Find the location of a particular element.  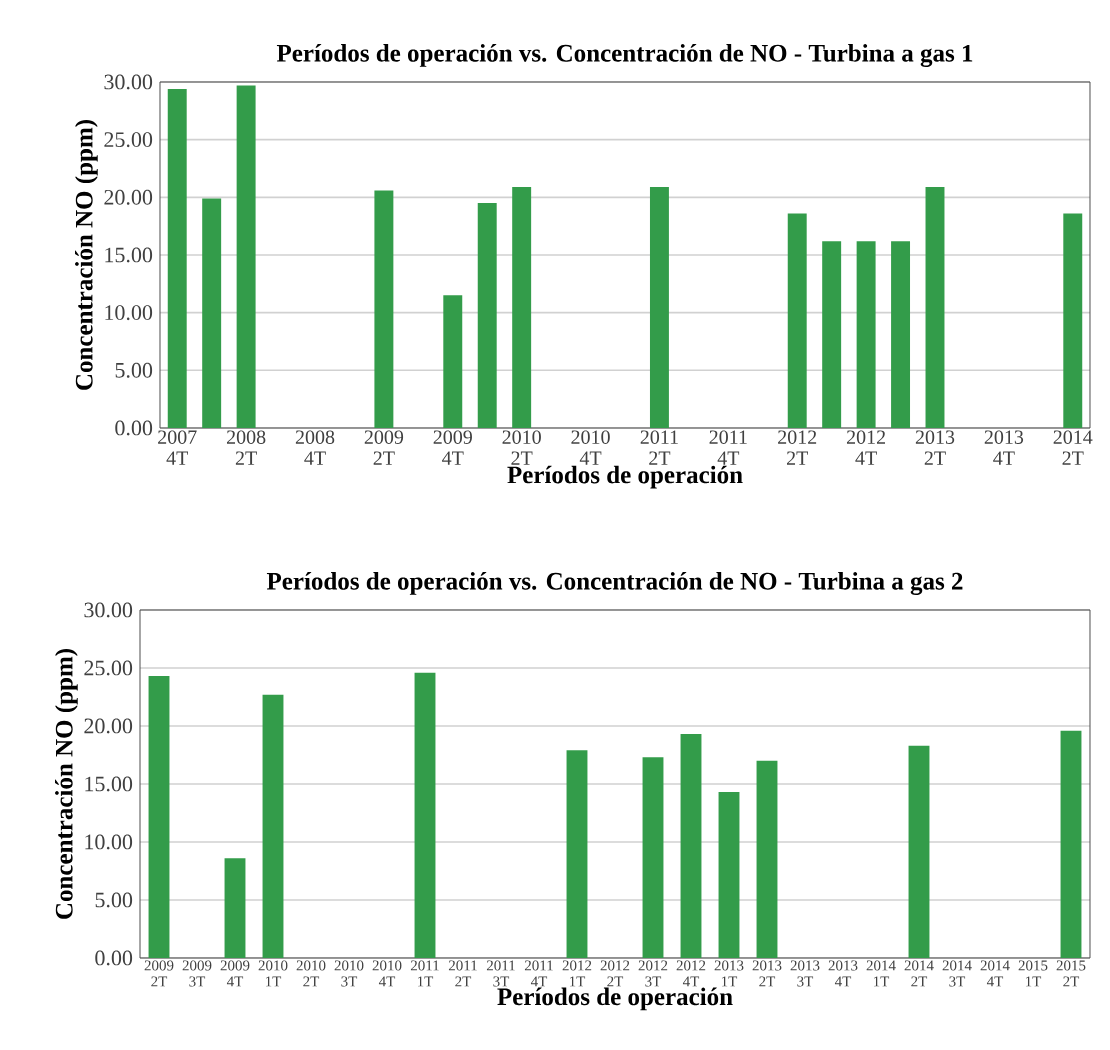

x-tick-label: 2013 3T is located at coordinates (805, 973).